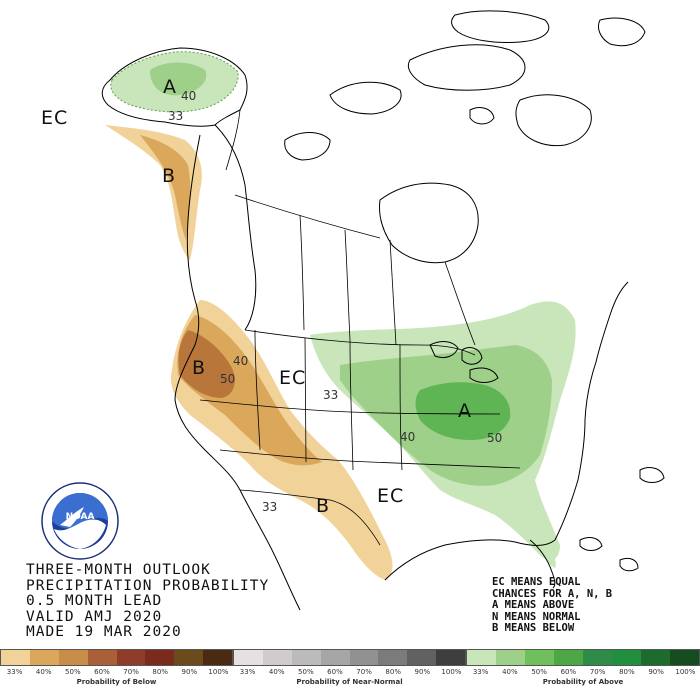 The height and width of the screenshot is (688, 700). What do you see at coordinates (94, 601) in the screenshot?
I see `title-line: 0.5 MONTH LEAD` at bounding box center [94, 601].